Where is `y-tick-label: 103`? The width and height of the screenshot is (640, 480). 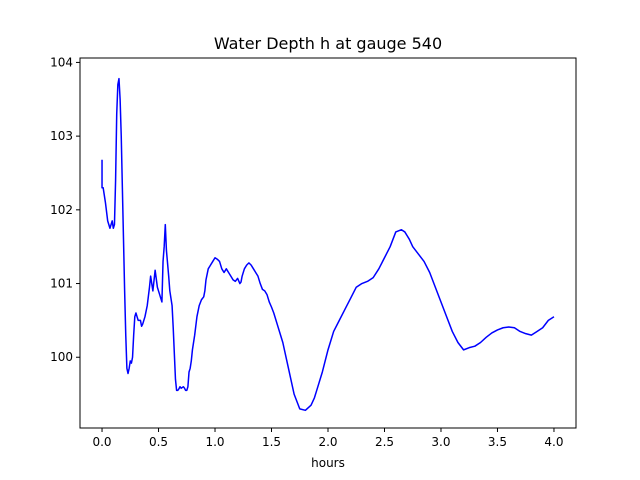
y-tick-label: 103 is located at coordinates (61, 136).